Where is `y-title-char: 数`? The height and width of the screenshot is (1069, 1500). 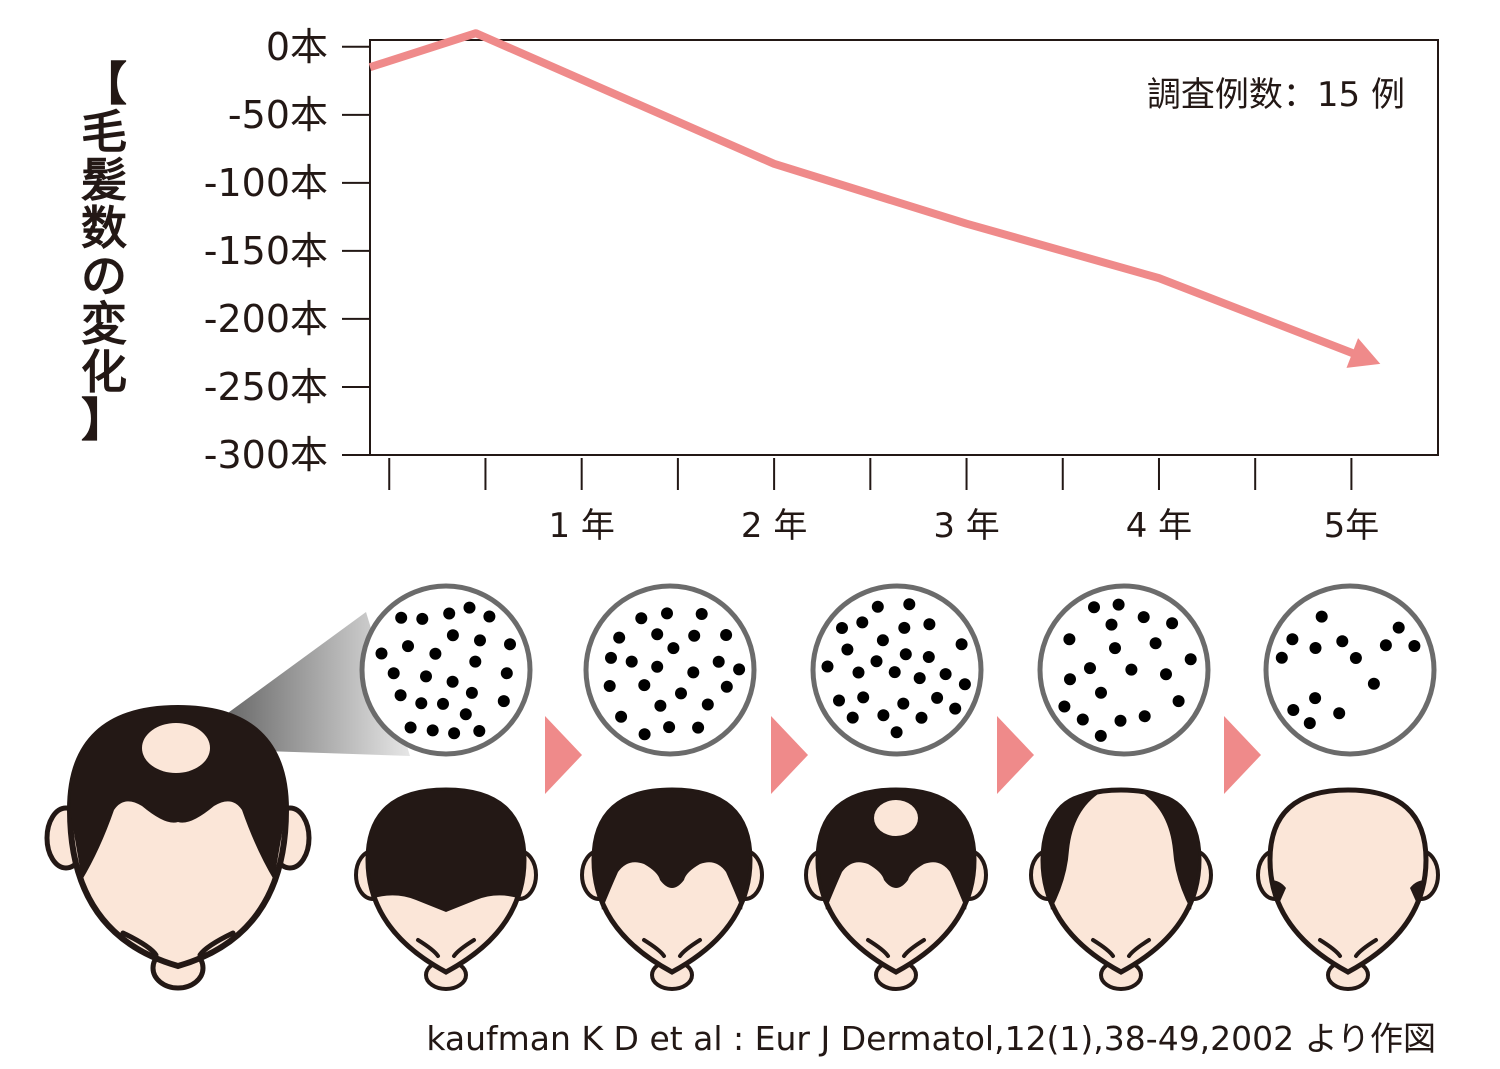 y-title-char: 数 is located at coordinates (104, 228).